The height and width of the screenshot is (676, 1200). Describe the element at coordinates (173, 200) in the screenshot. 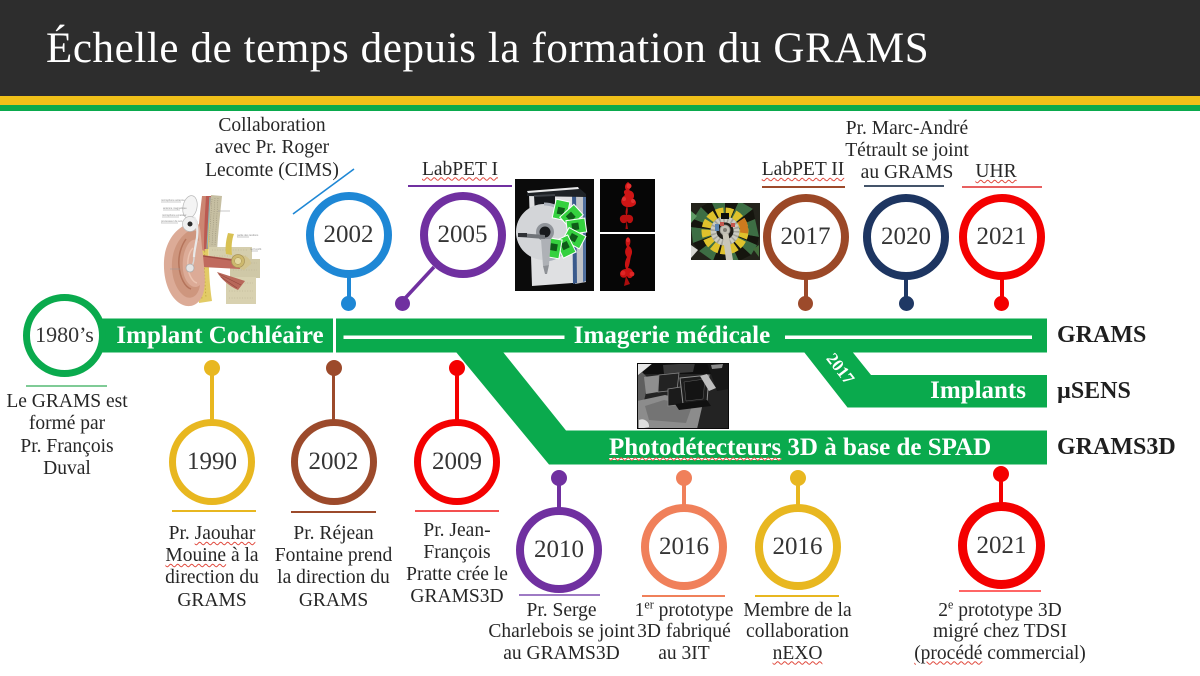

I see `svg-text: microphone antenne` at that location.